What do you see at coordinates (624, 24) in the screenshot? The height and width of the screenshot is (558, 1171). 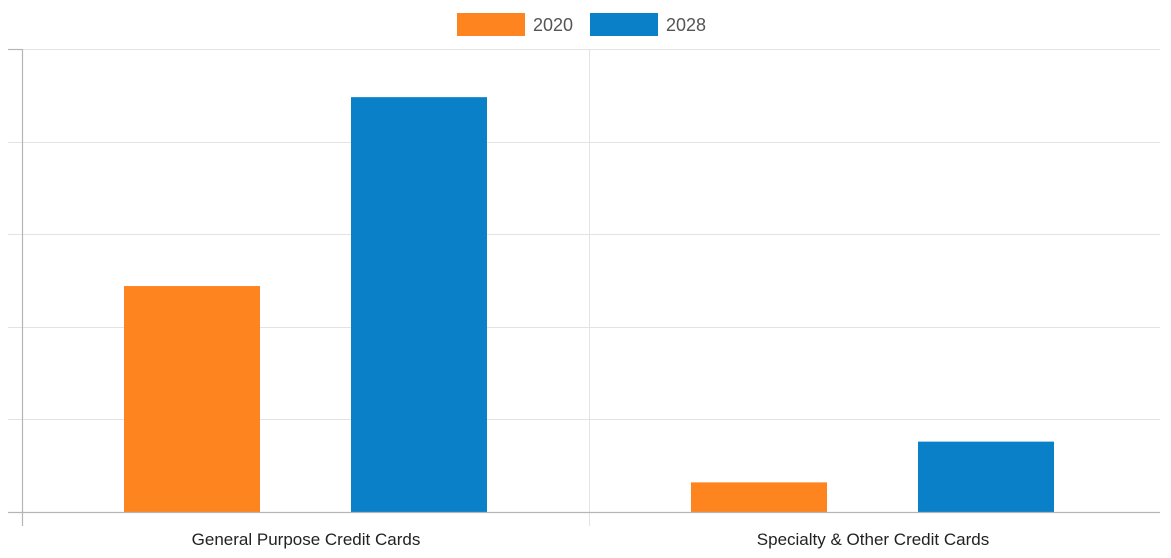 I see `legend-swatch-2028` at bounding box center [624, 24].